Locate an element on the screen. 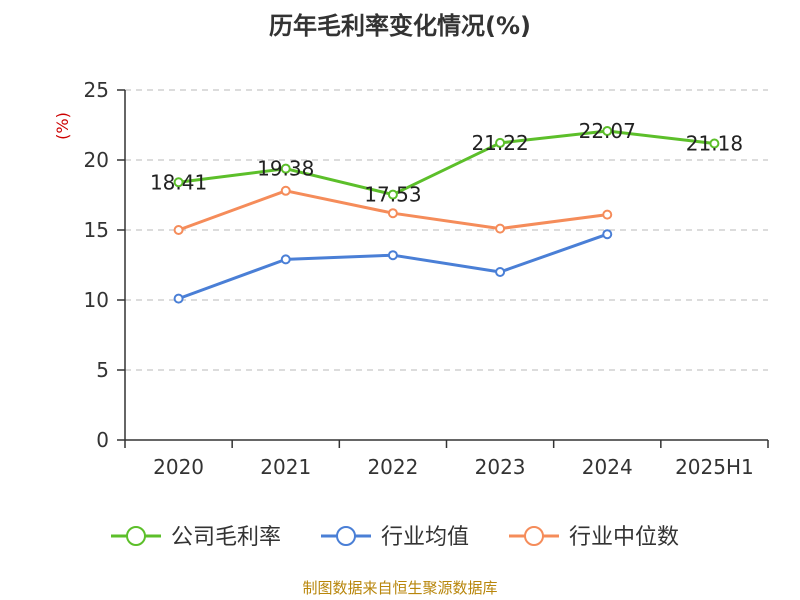 The height and width of the screenshot is (600, 800). x-tick-label: 2025H1 is located at coordinates (714, 467).